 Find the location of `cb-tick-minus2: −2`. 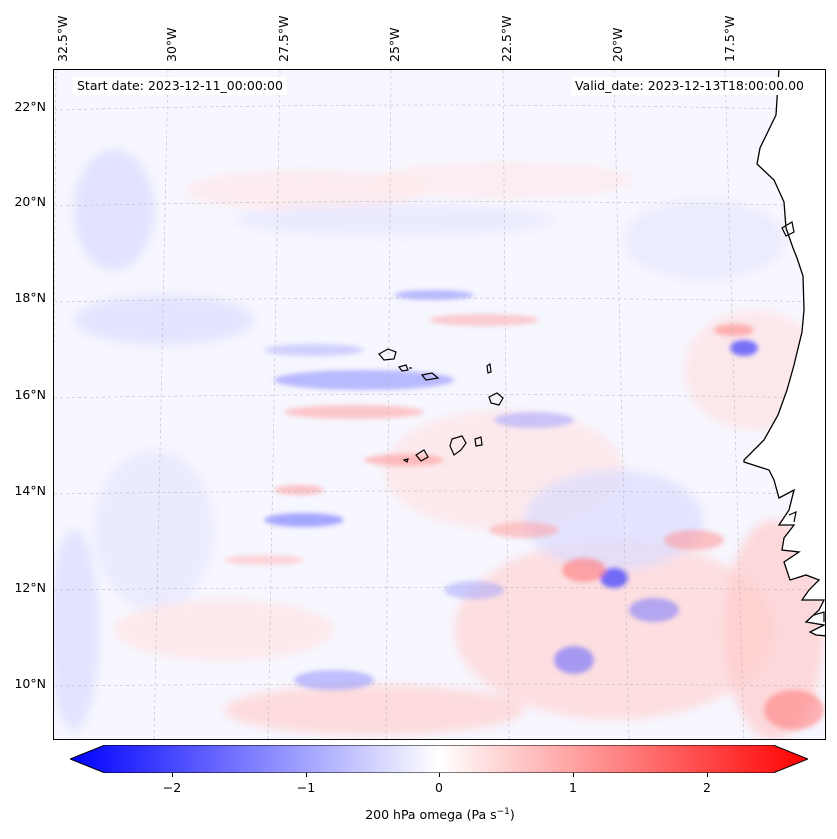

cb-tick-minus2: −2 is located at coordinates (172, 787).